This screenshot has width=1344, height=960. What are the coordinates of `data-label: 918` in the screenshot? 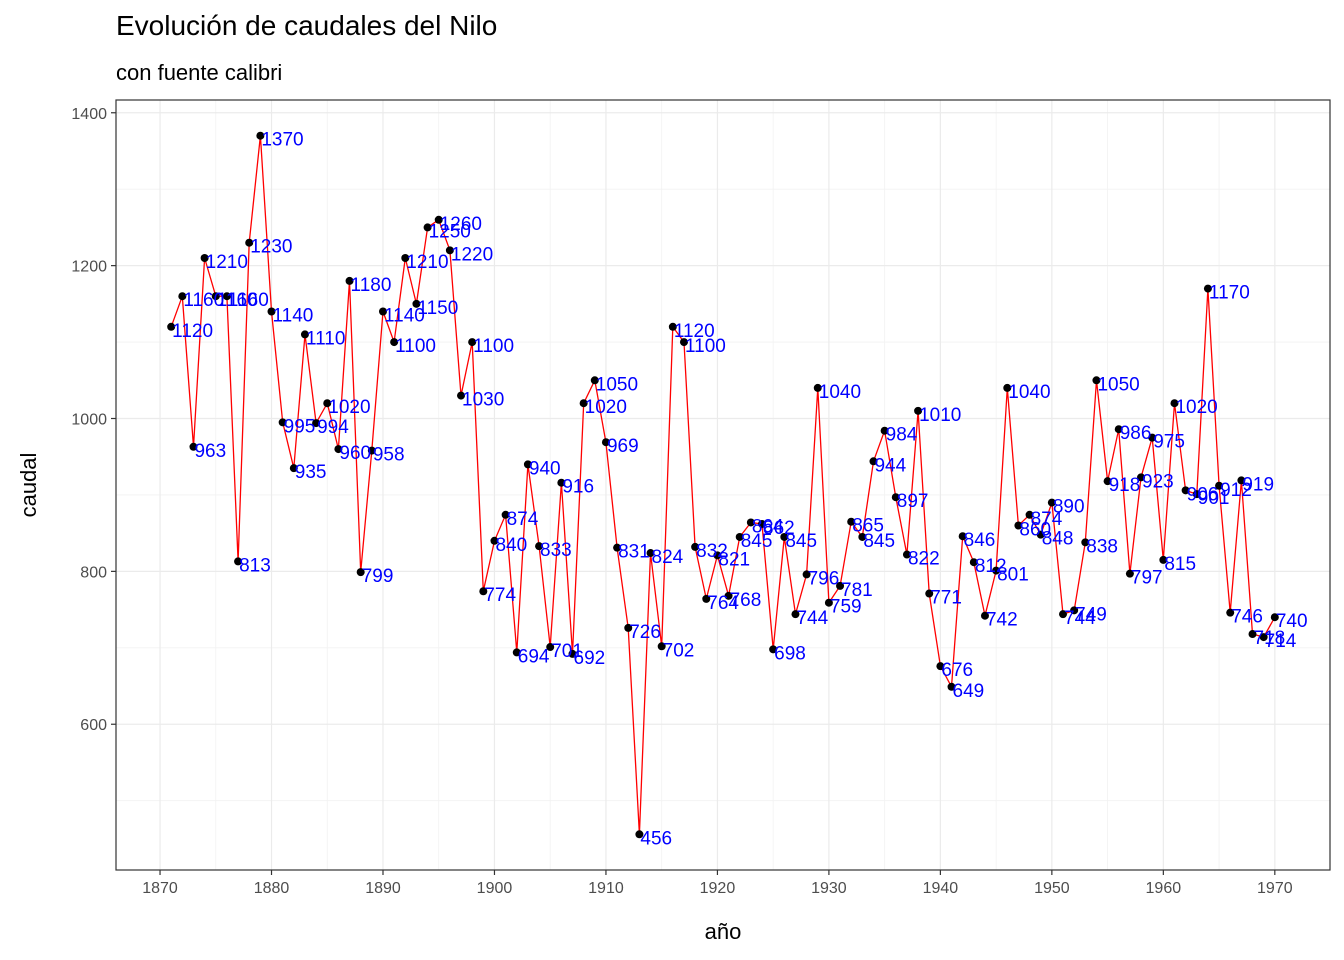 It's located at (1125, 485).